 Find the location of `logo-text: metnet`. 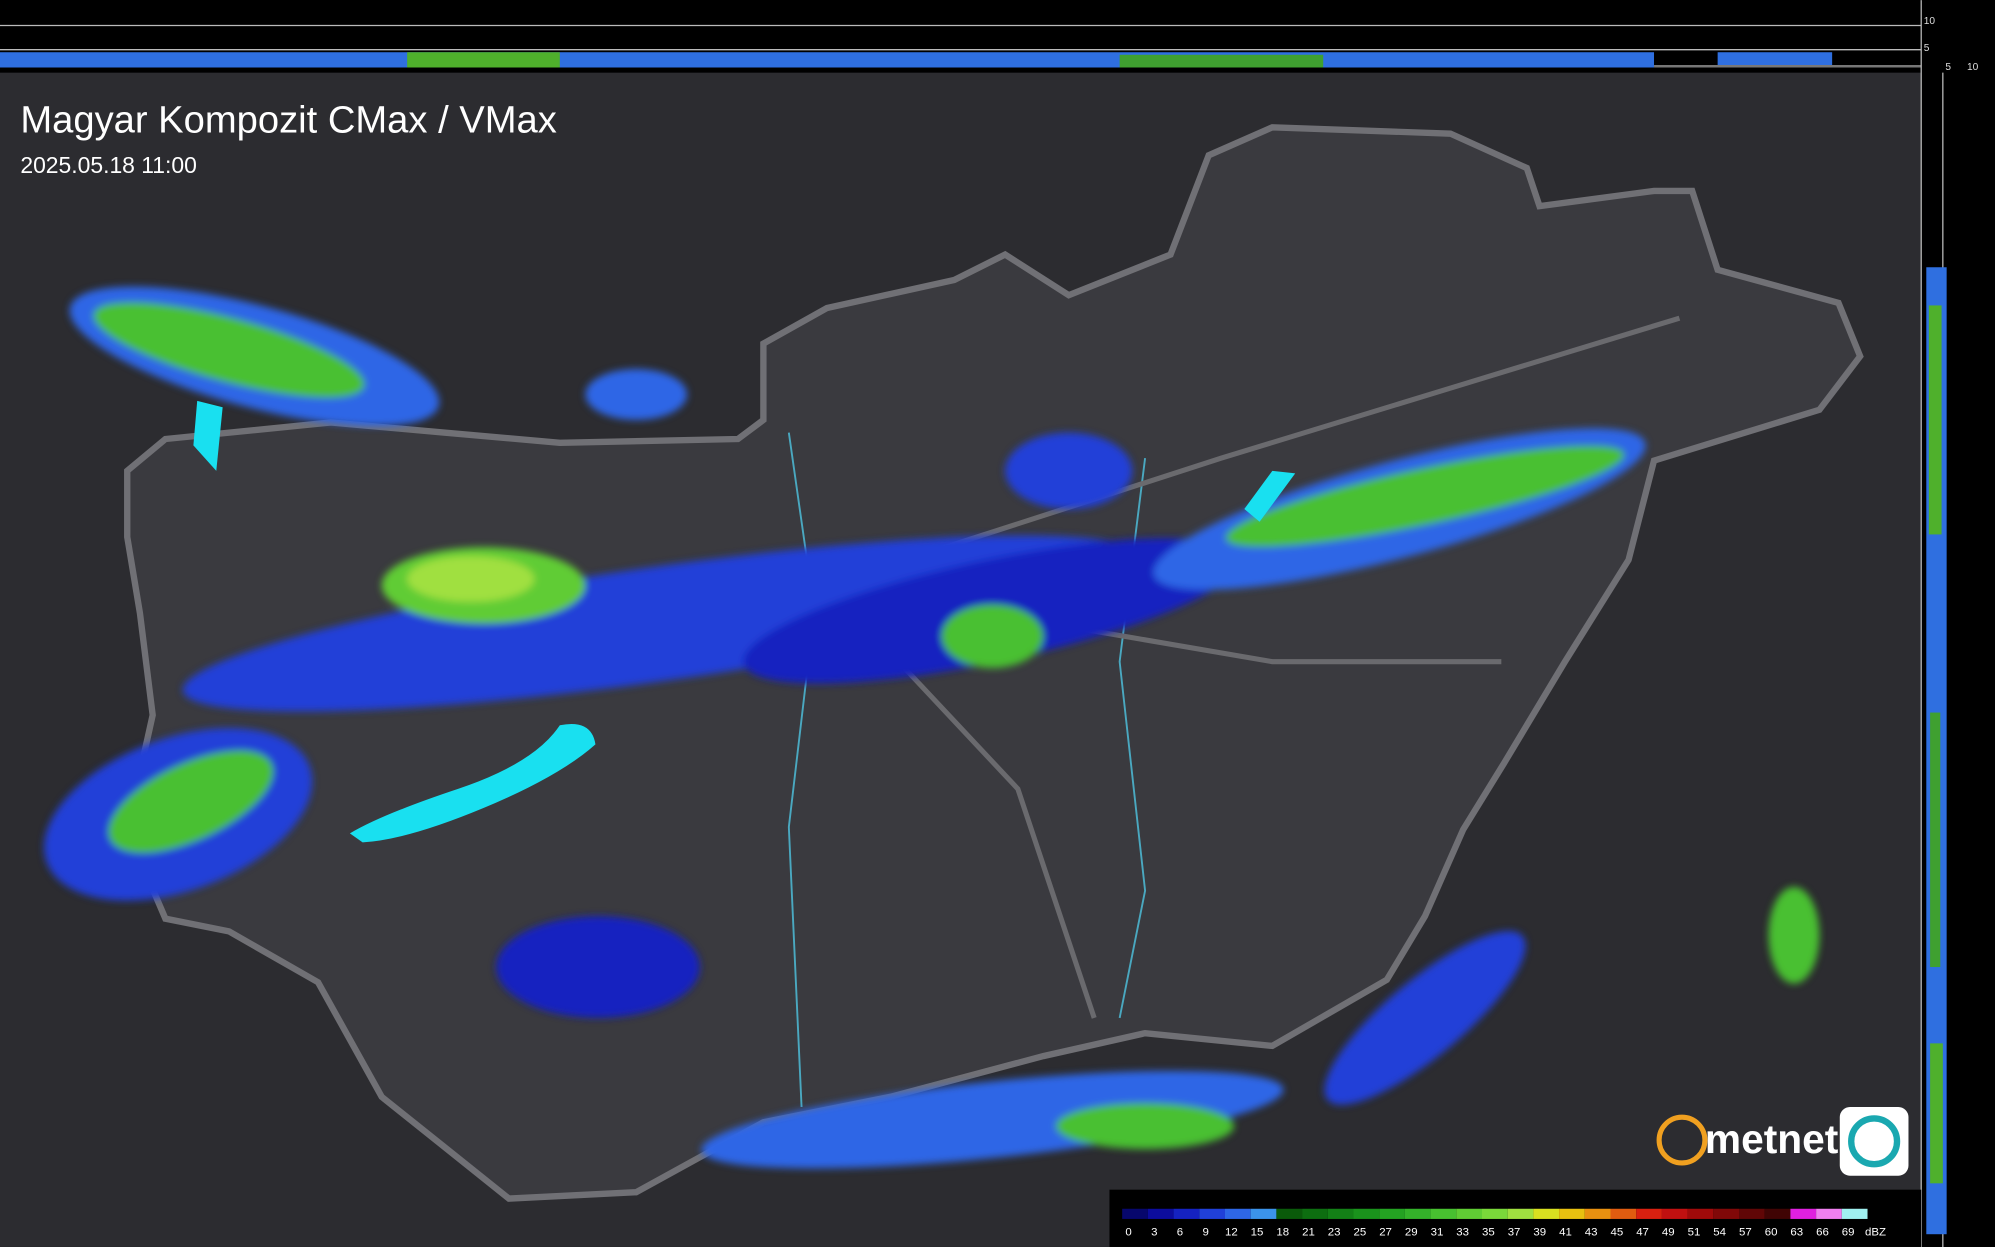

logo-text: metnet is located at coordinates (1772, 1139).